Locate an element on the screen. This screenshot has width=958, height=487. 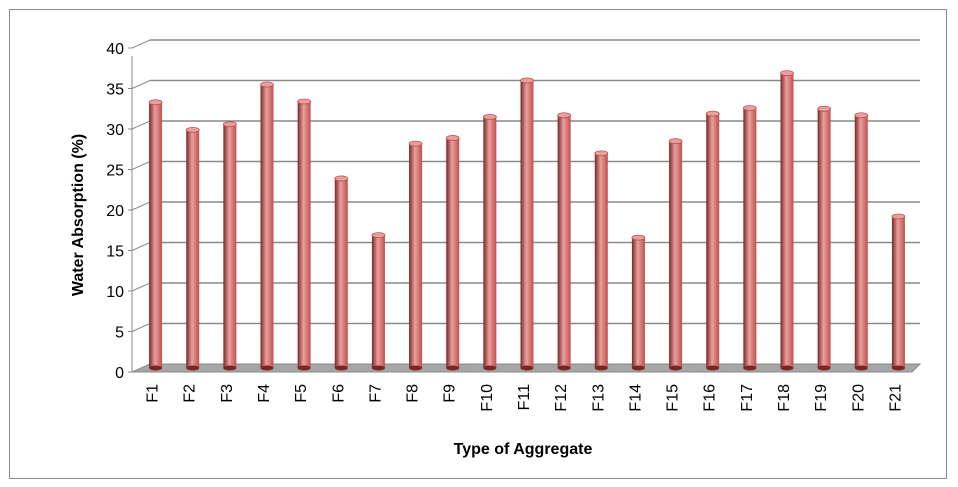
y-tick-label: 25 is located at coordinates (115, 171).